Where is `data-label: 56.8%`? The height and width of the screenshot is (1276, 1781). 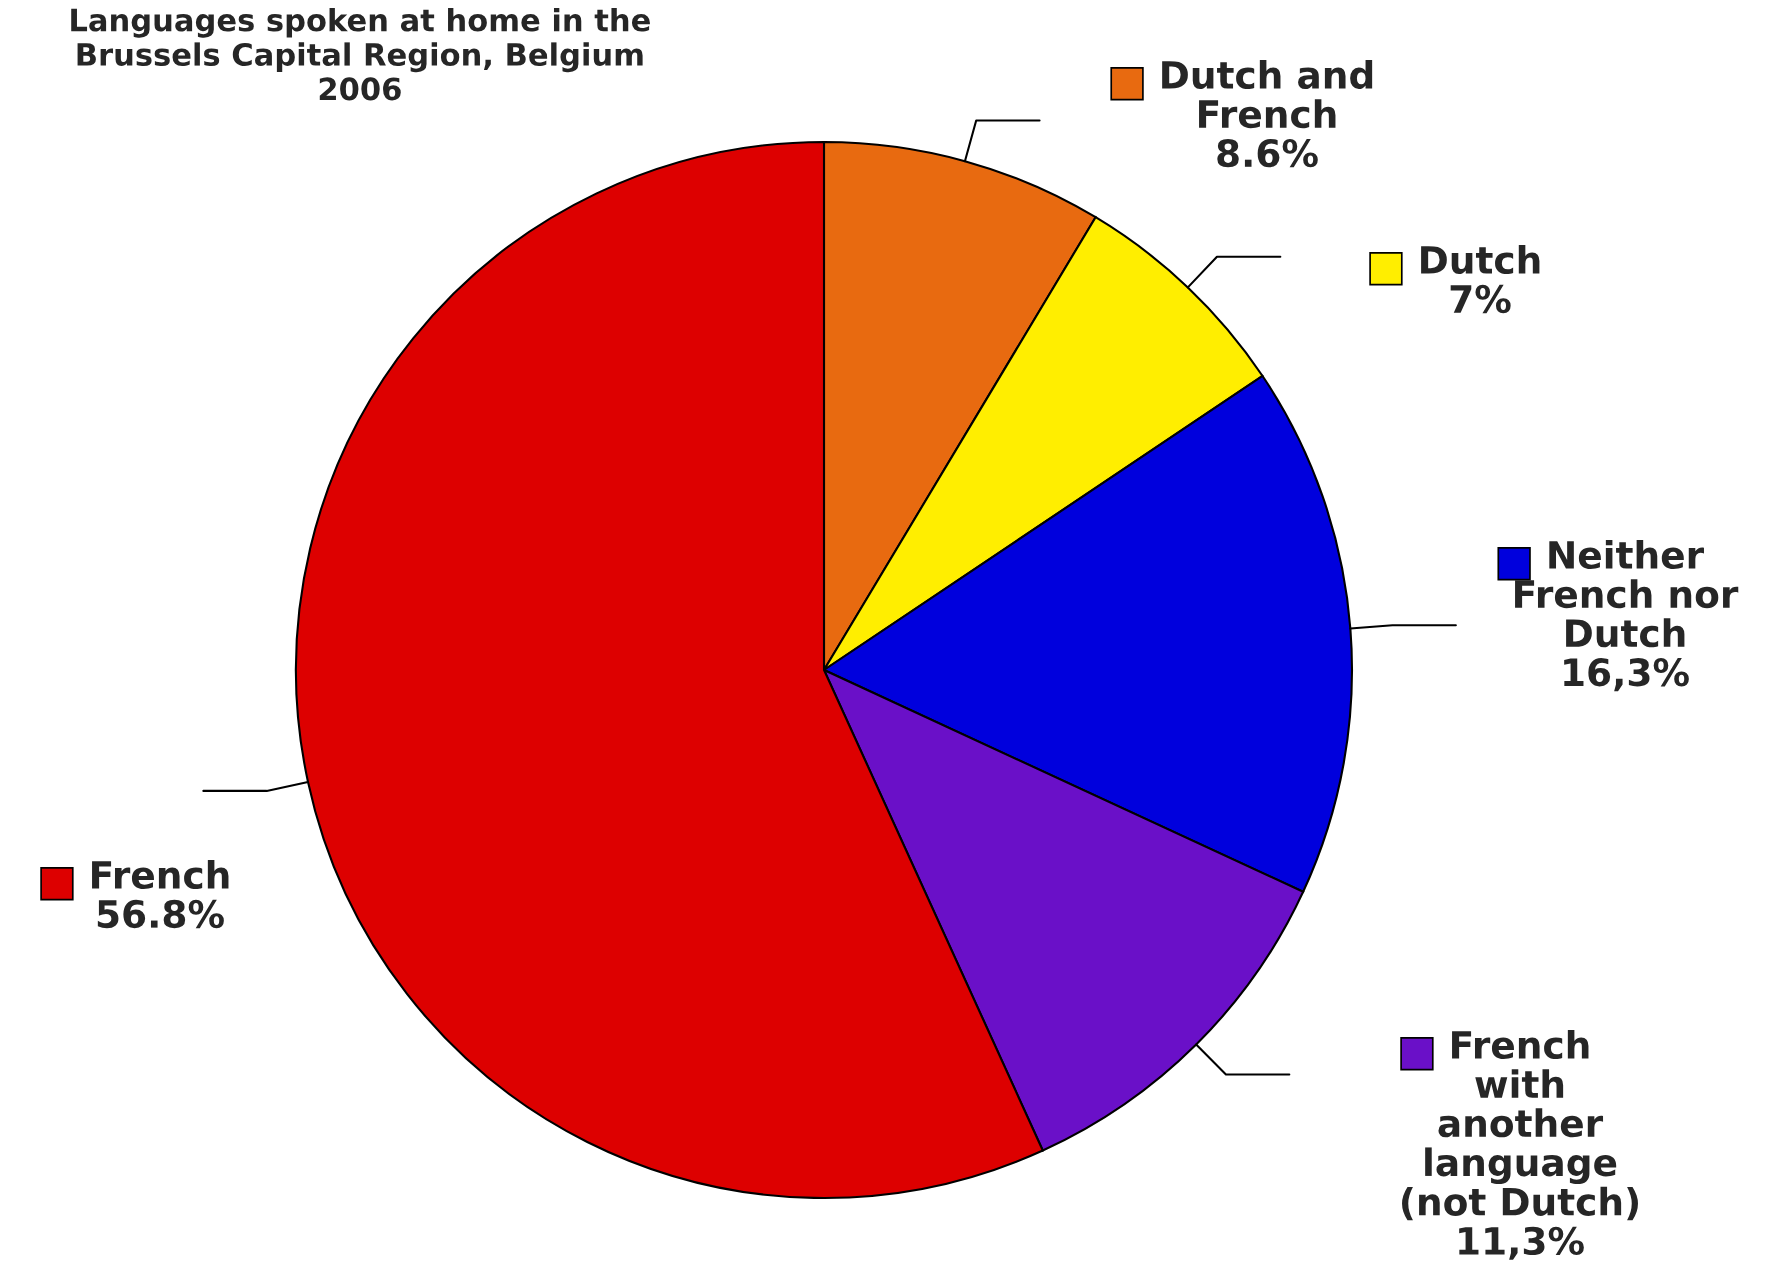 data-label: 56.8% is located at coordinates (160, 914).